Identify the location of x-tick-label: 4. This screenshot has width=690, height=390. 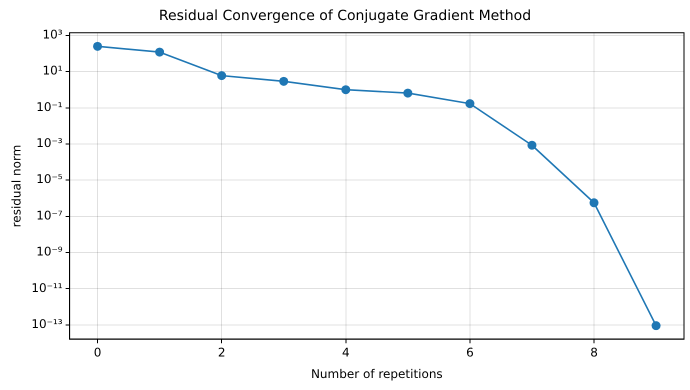
(346, 353).